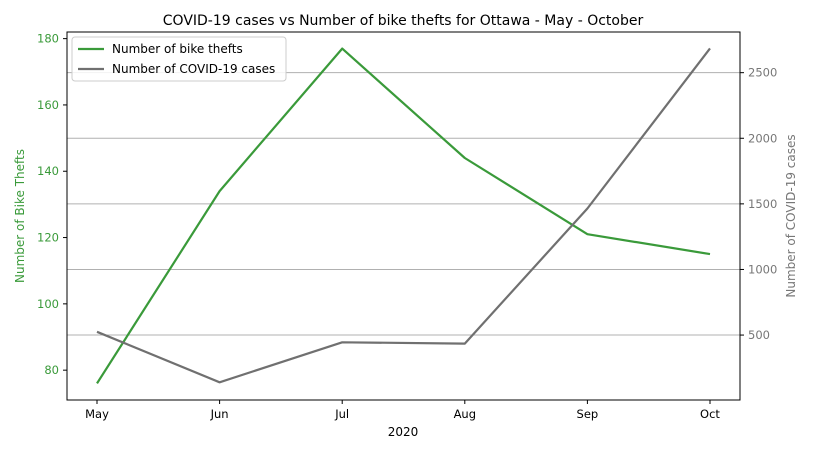  I want to click on y-left-tick-label-180: 180, so click(48, 39).